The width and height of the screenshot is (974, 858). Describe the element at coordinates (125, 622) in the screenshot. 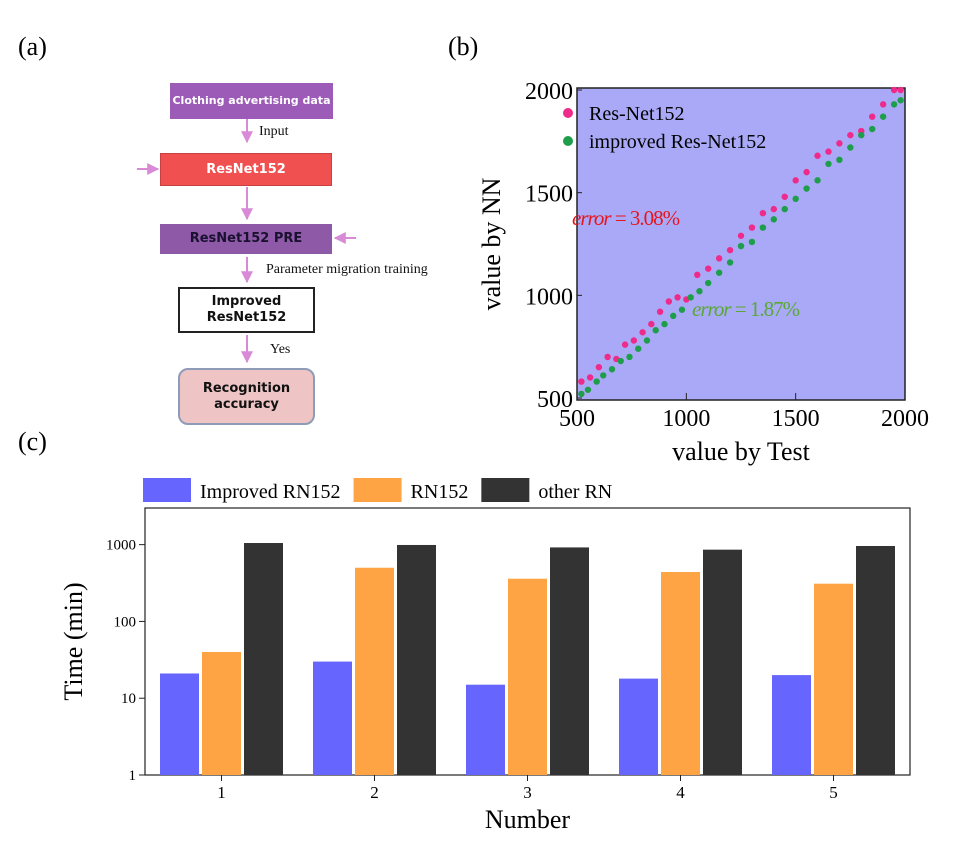

I see `y-tick-label: 100` at that location.